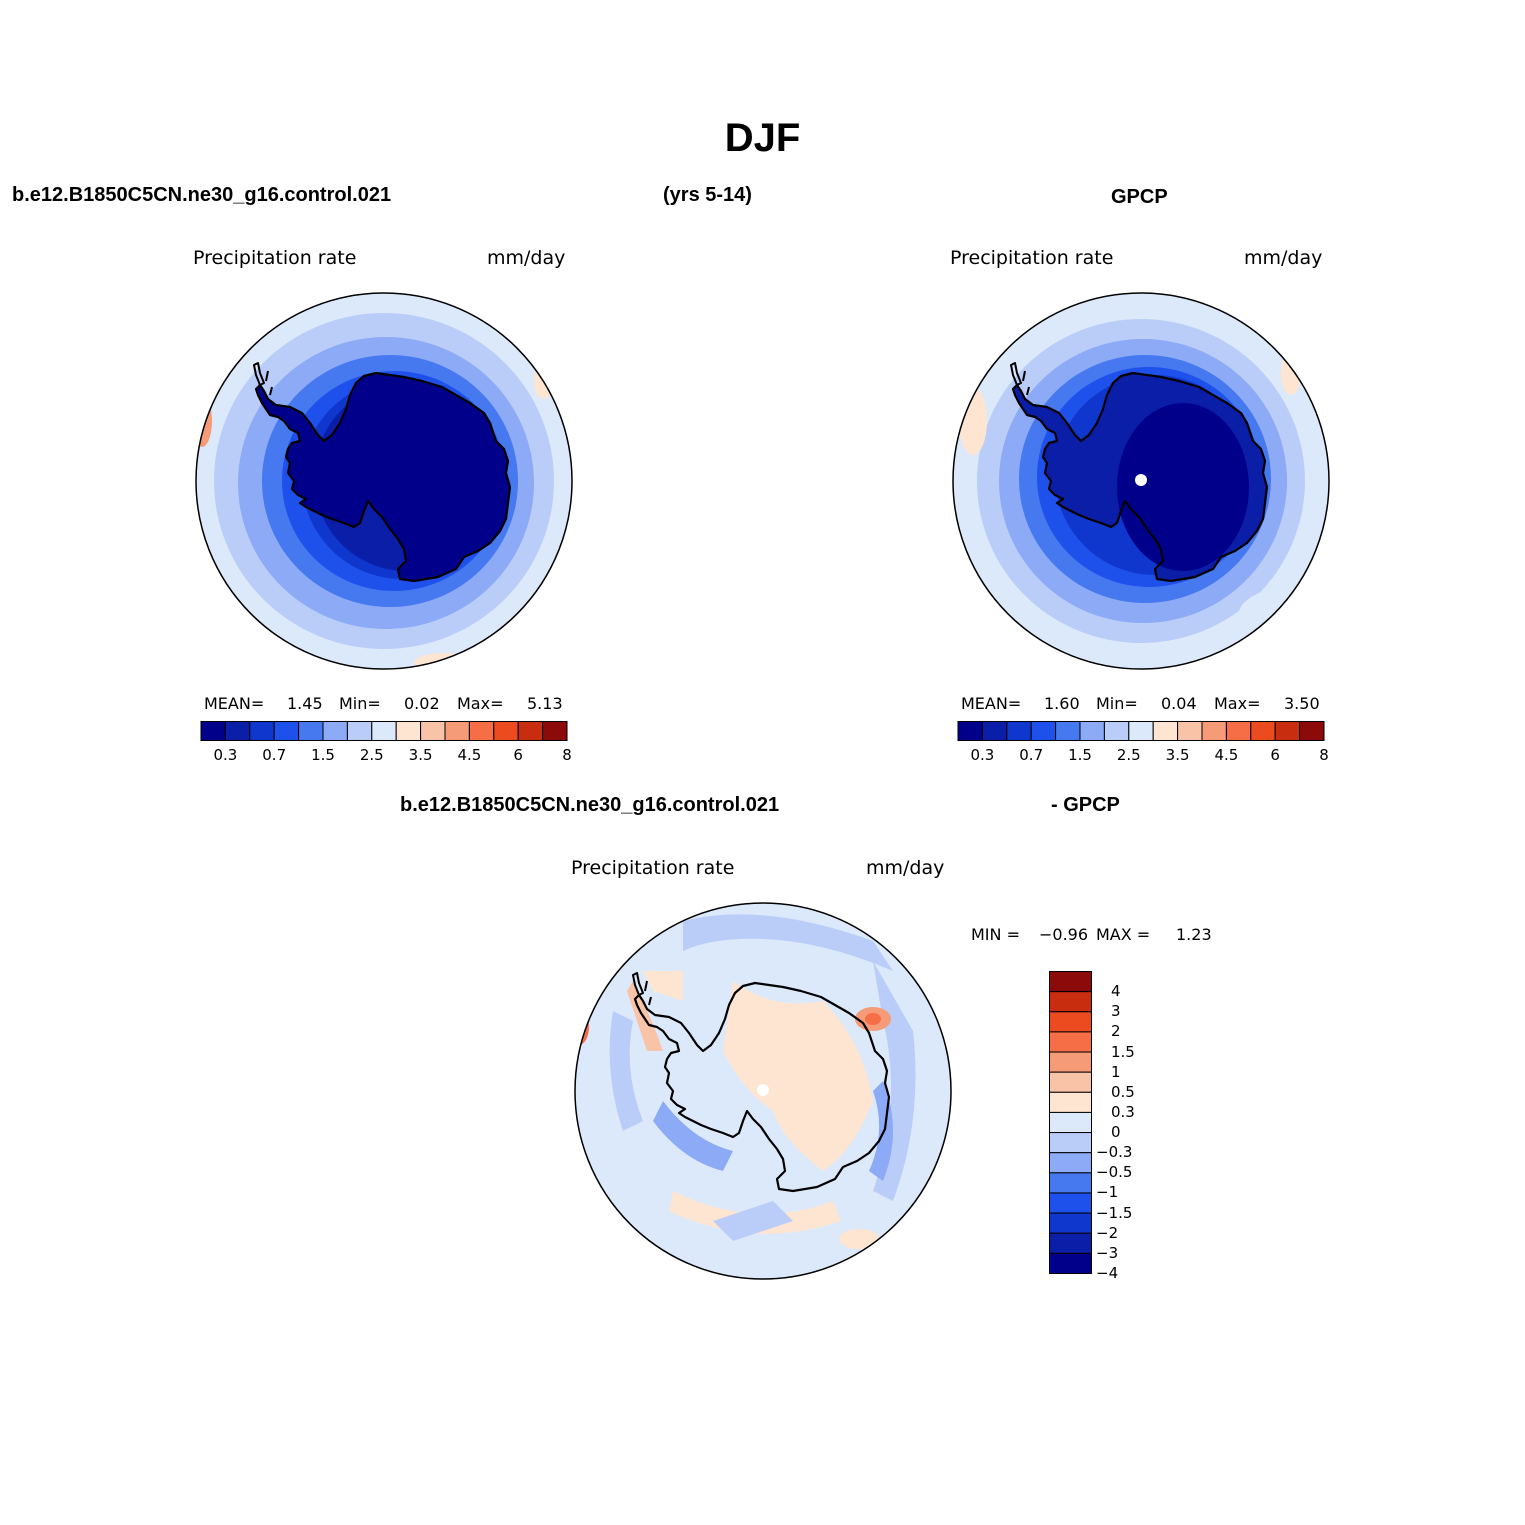 The height and width of the screenshot is (1525, 1525). What do you see at coordinates (360, 703) in the screenshot?
I see `model-min-label: Min=` at bounding box center [360, 703].